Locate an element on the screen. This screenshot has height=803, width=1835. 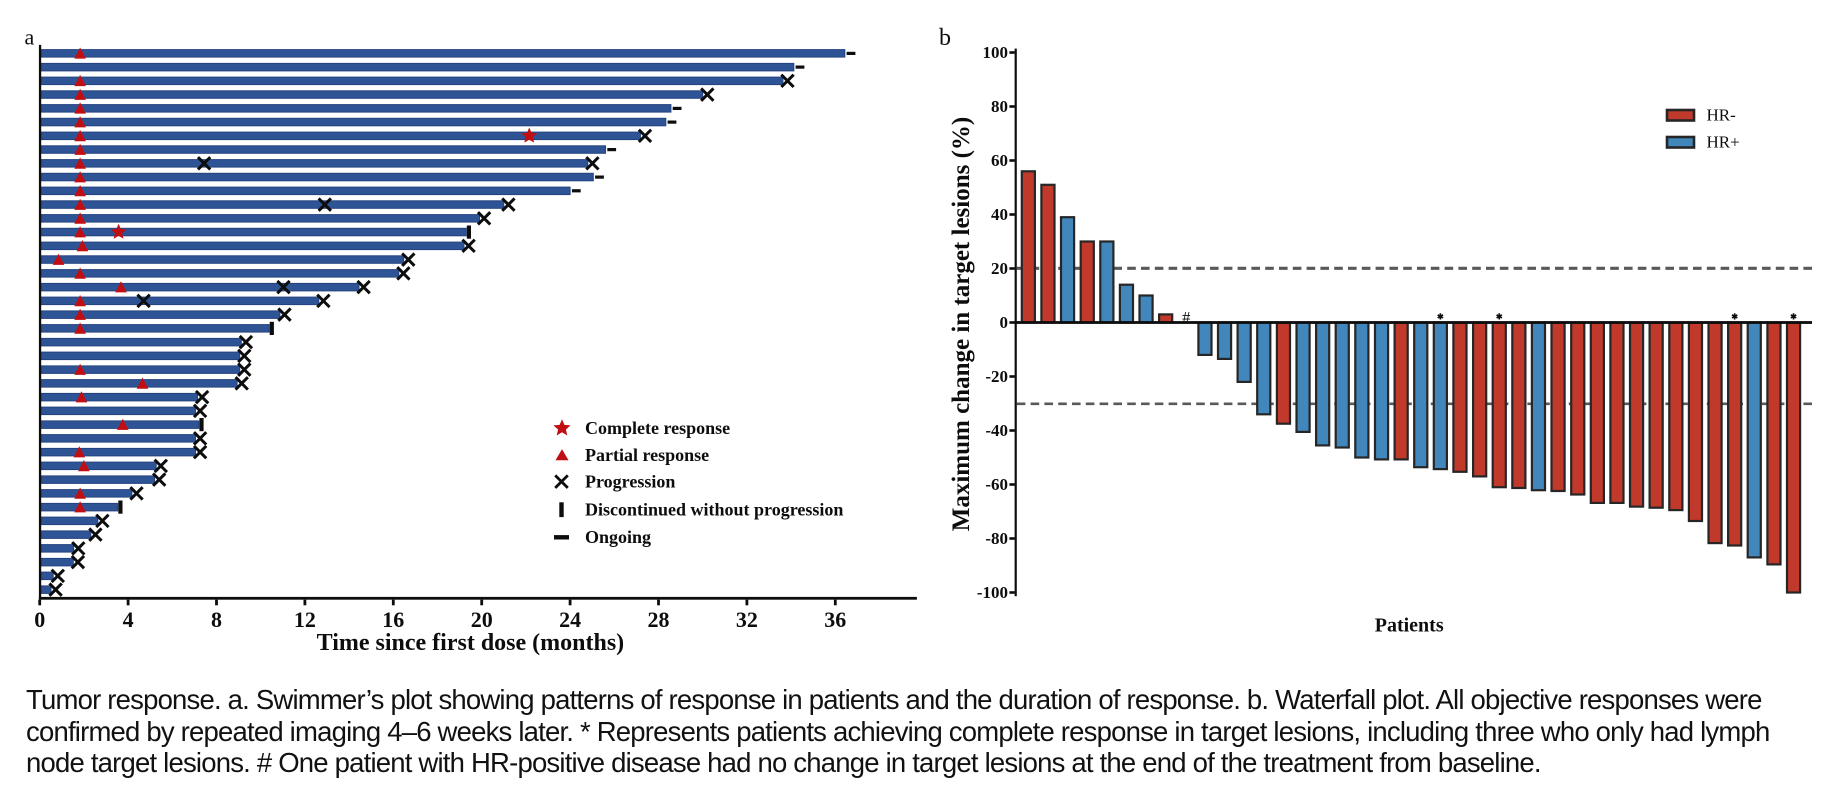
svg-text: Progression is located at coordinates (630, 482).